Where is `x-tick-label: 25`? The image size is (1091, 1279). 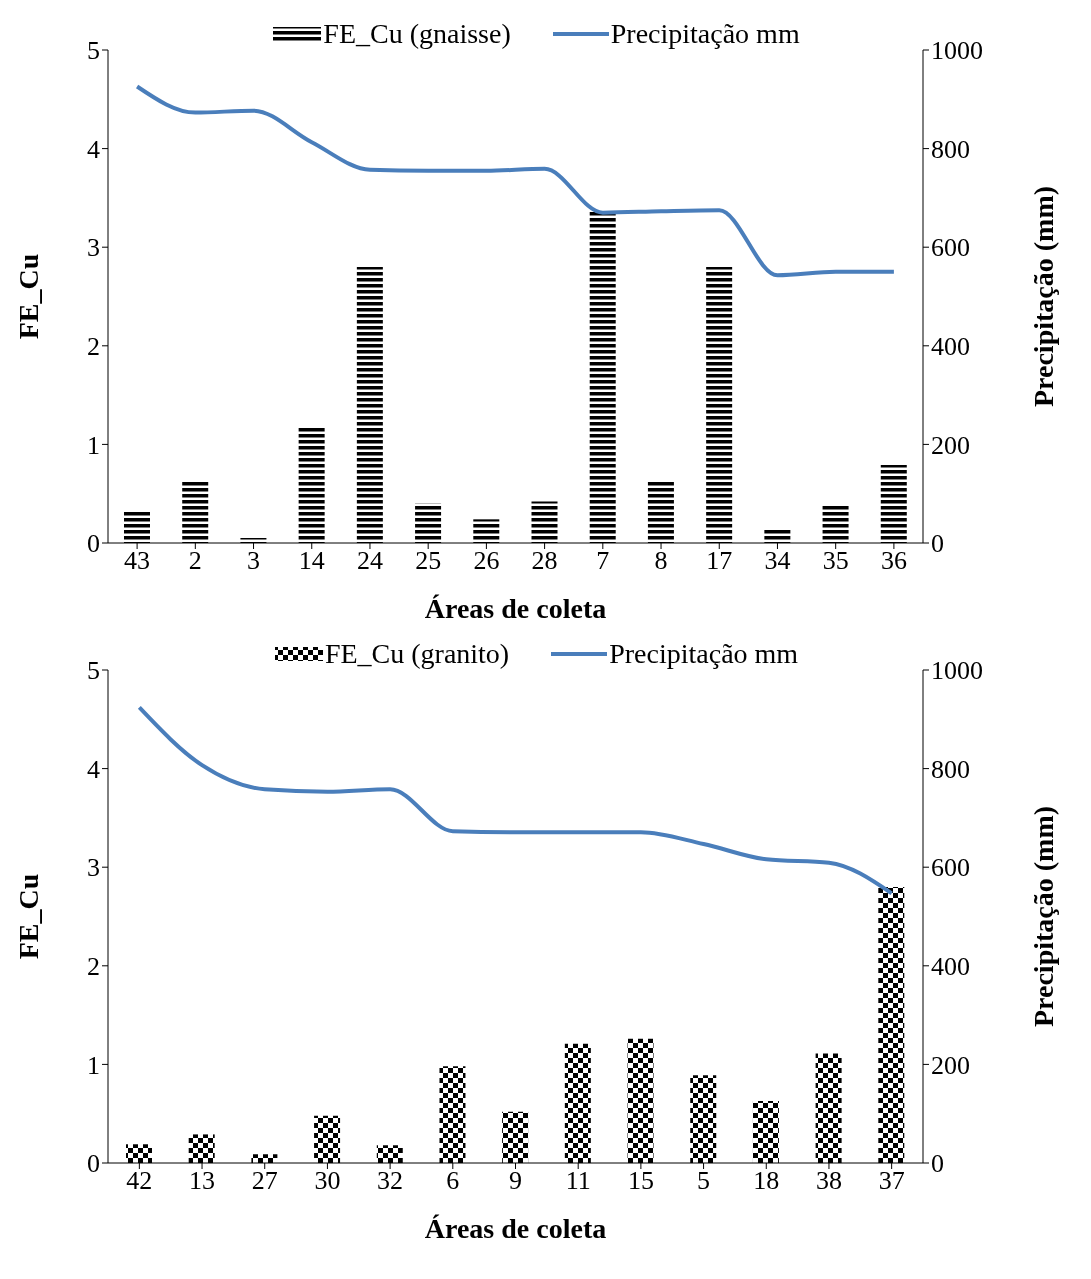 x-tick-label: 25 is located at coordinates (428, 561).